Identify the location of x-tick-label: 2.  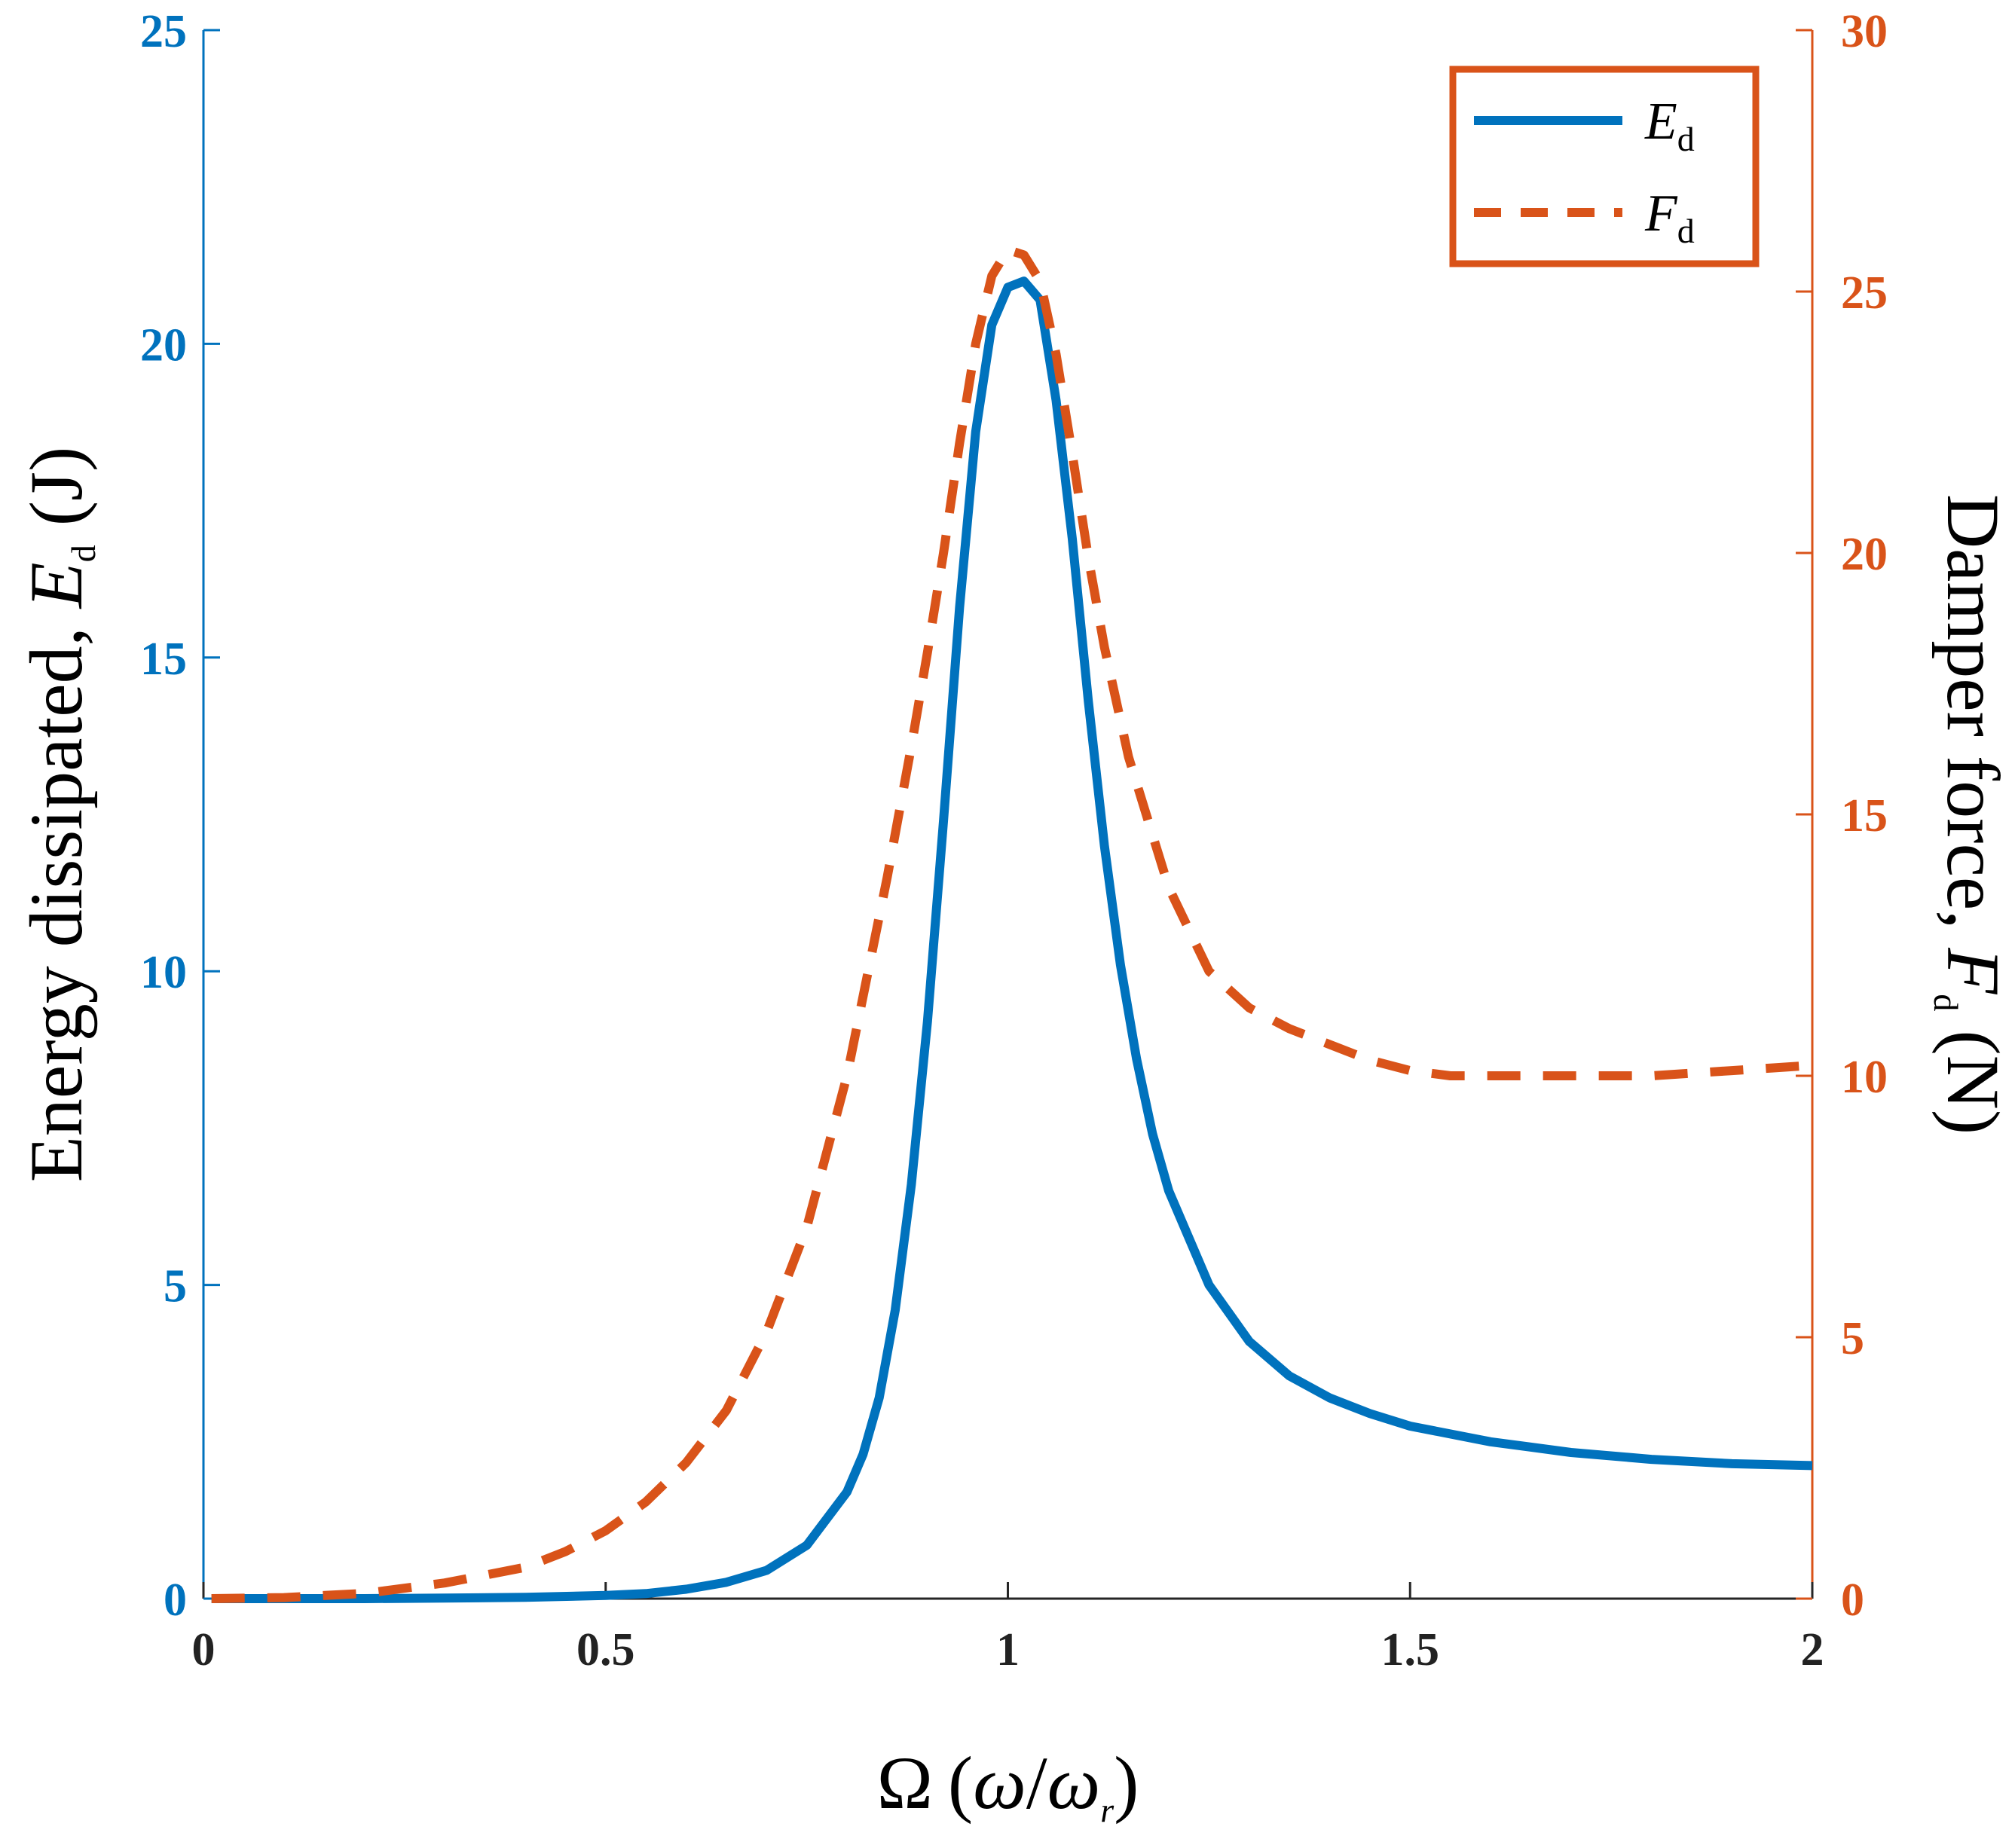
(1812, 1649).